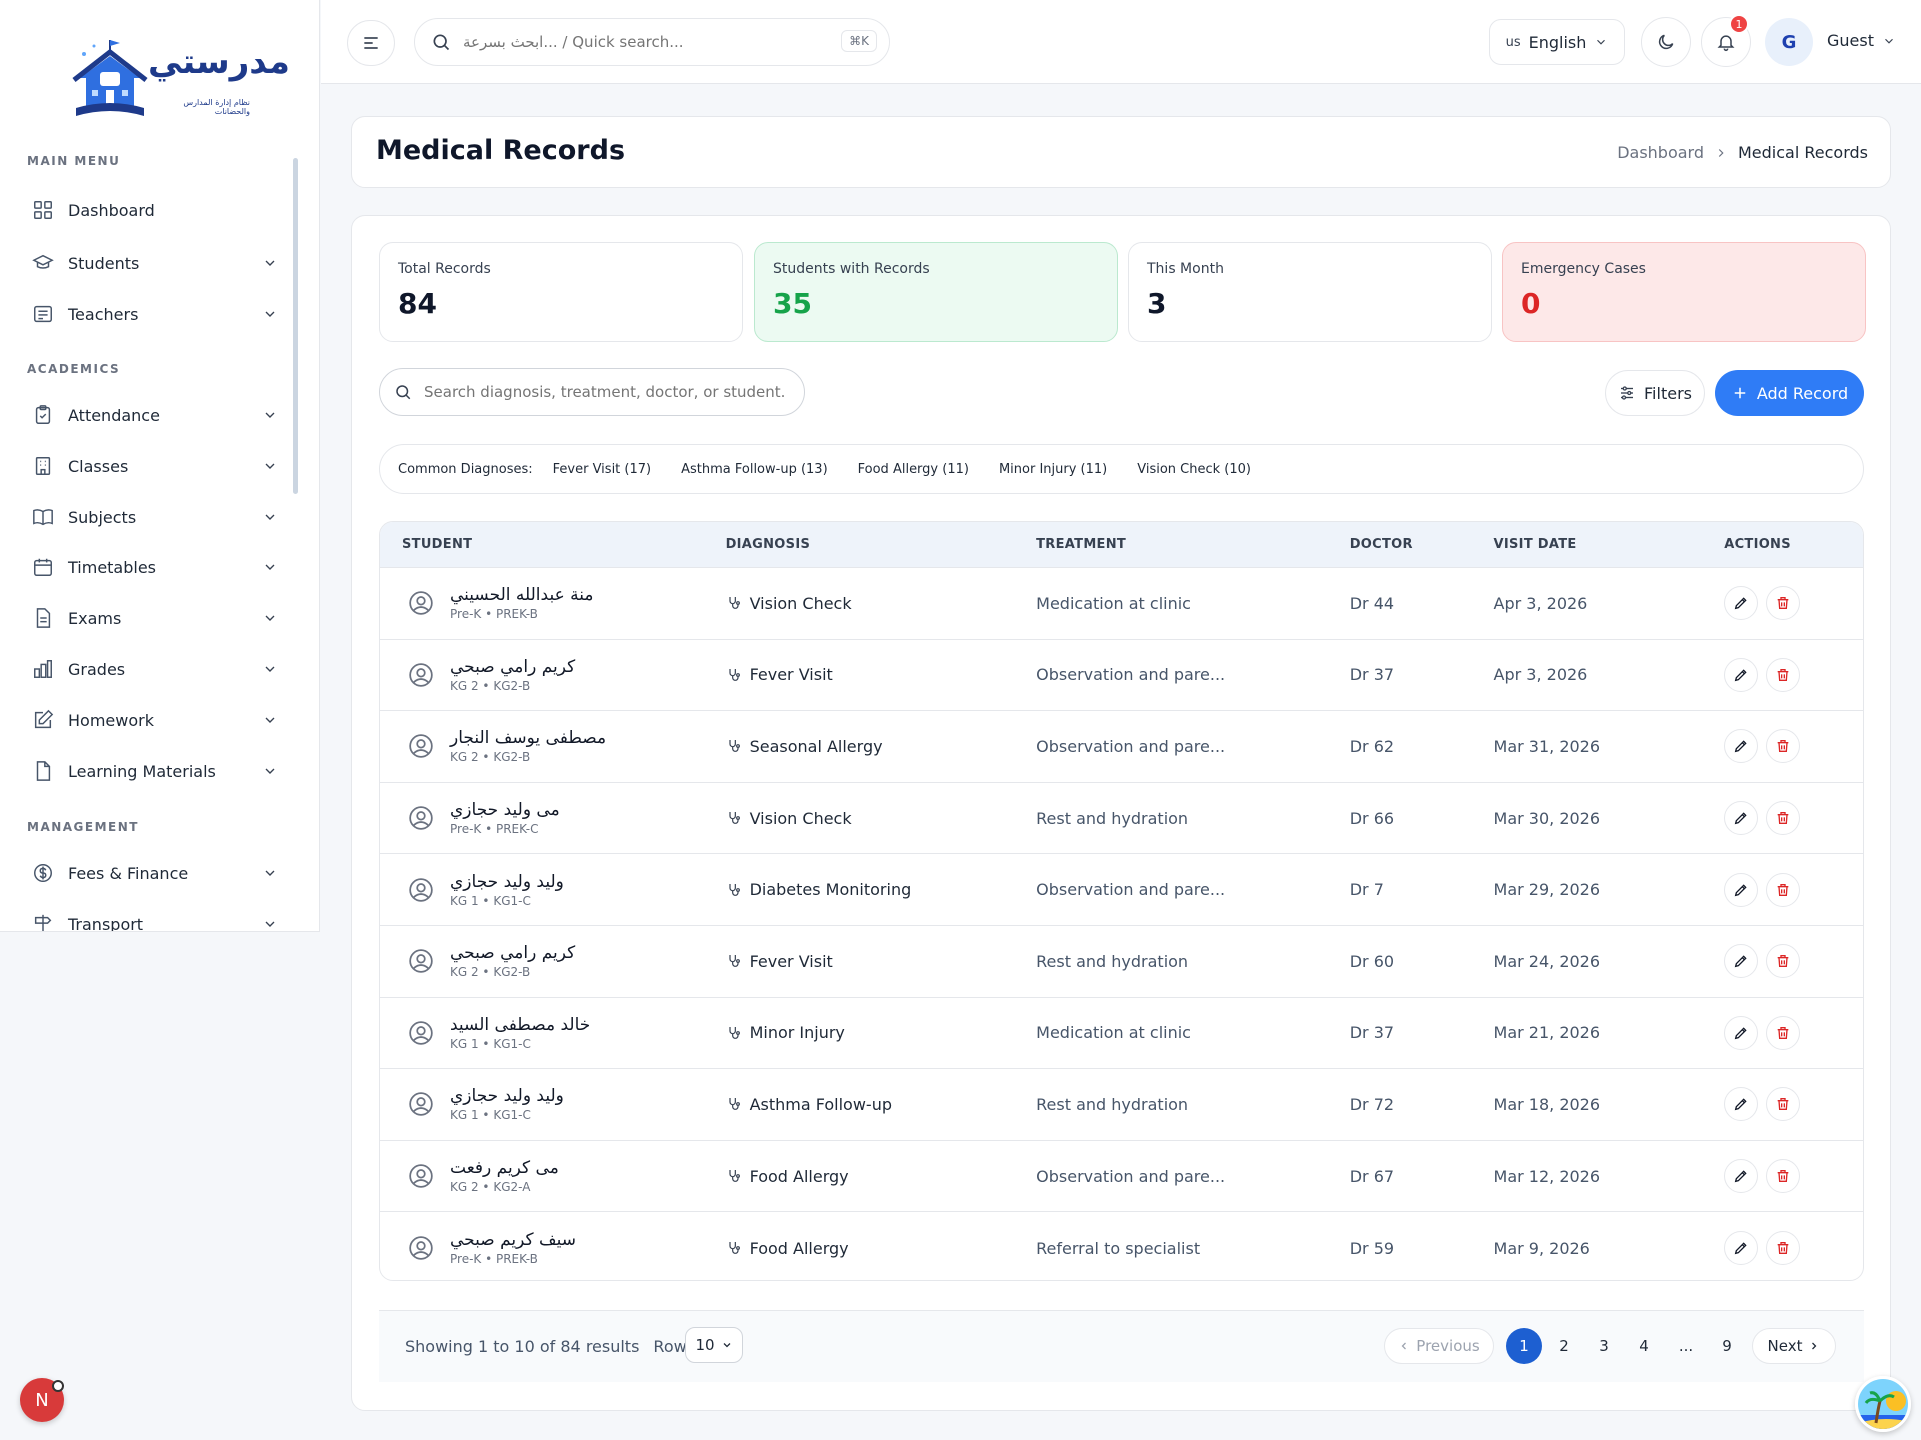 Image resolution: width=1921 pixels, height=1440 pixels. I want to click on rows-per-page-select: 10, so click(714, 1345).